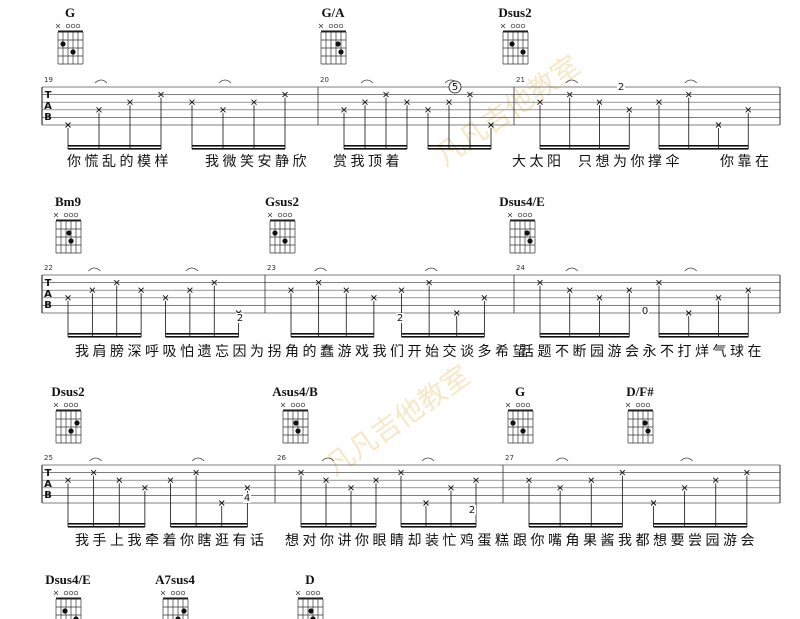  I want to click on fret-number: 0, so click(645, 311).